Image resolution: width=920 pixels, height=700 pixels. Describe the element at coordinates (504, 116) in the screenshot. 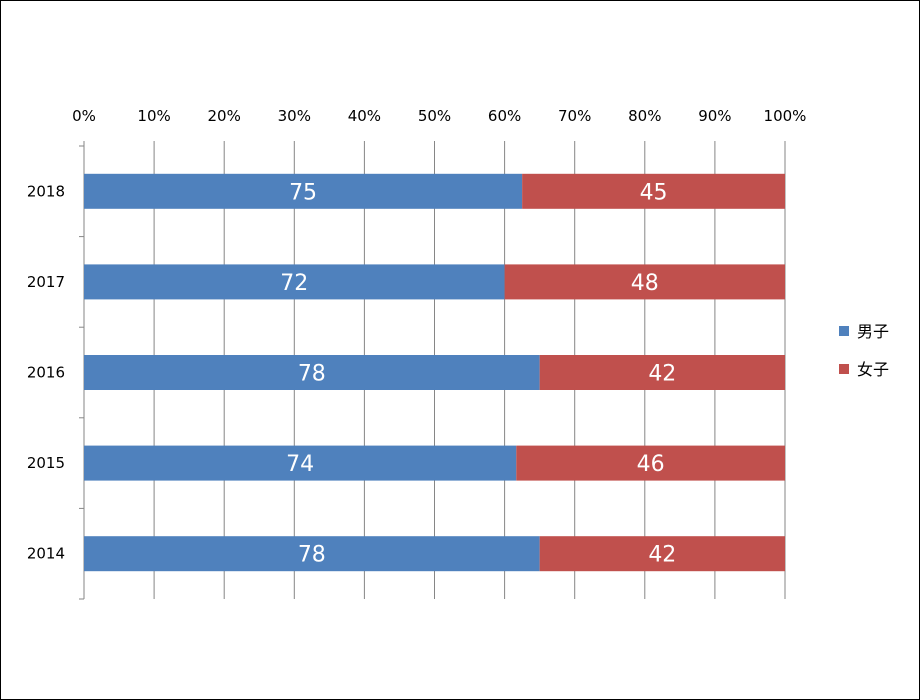

I see `x-tick-label: 60%` at that location.